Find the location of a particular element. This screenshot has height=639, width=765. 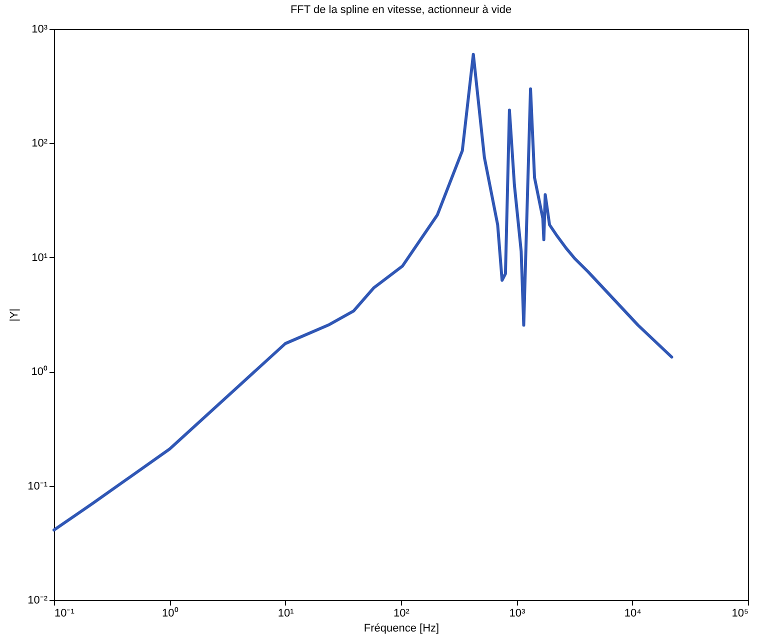

y-tick-label: 10⁻² is located at coordinates (38, 600).